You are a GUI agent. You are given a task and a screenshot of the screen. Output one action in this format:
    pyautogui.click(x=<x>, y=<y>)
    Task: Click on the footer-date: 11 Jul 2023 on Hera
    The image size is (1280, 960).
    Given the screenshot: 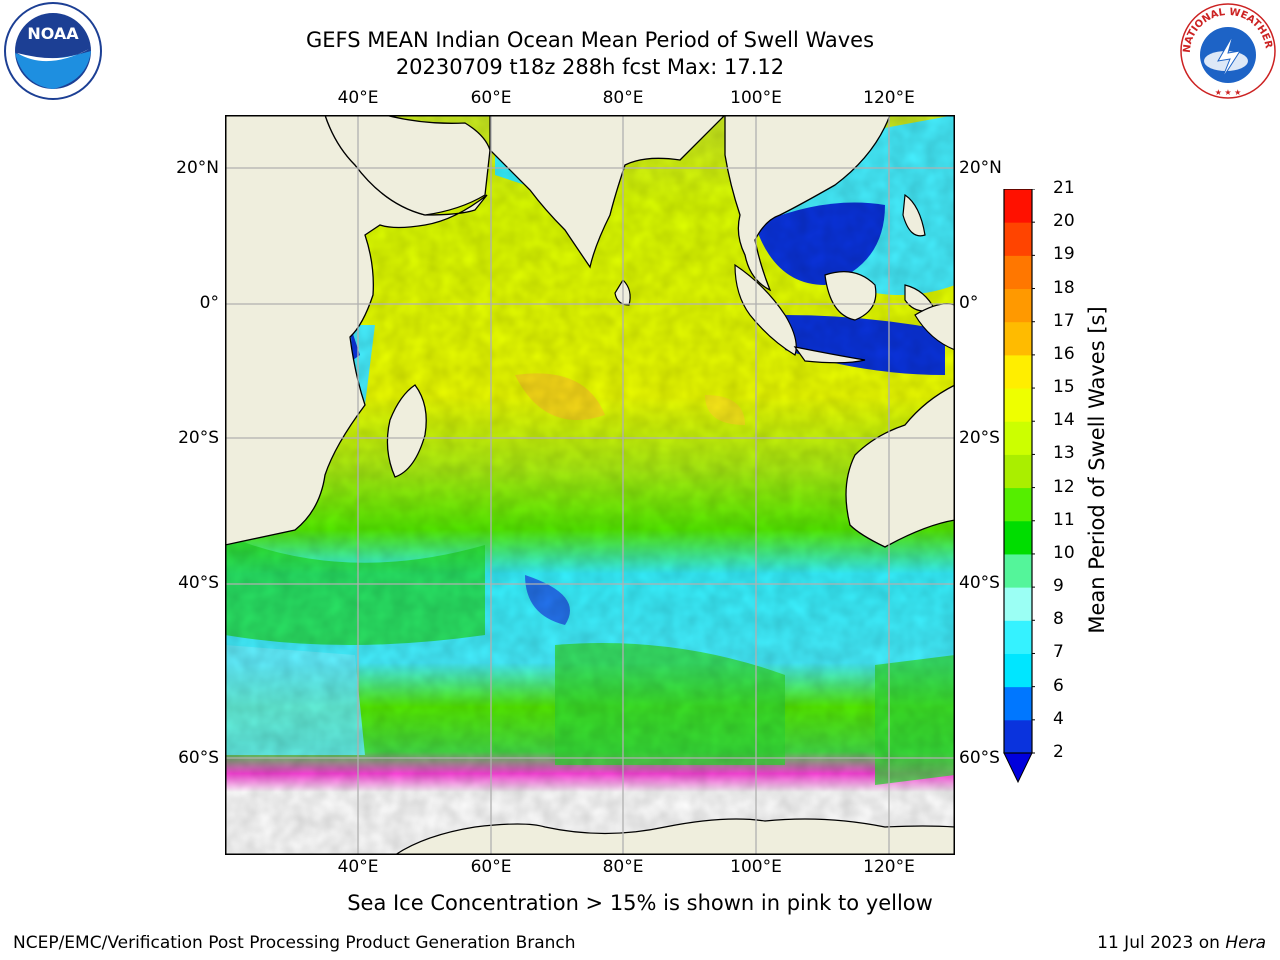 What is the action you would take?
    pyautogui.click(x=1181, y=943)
    